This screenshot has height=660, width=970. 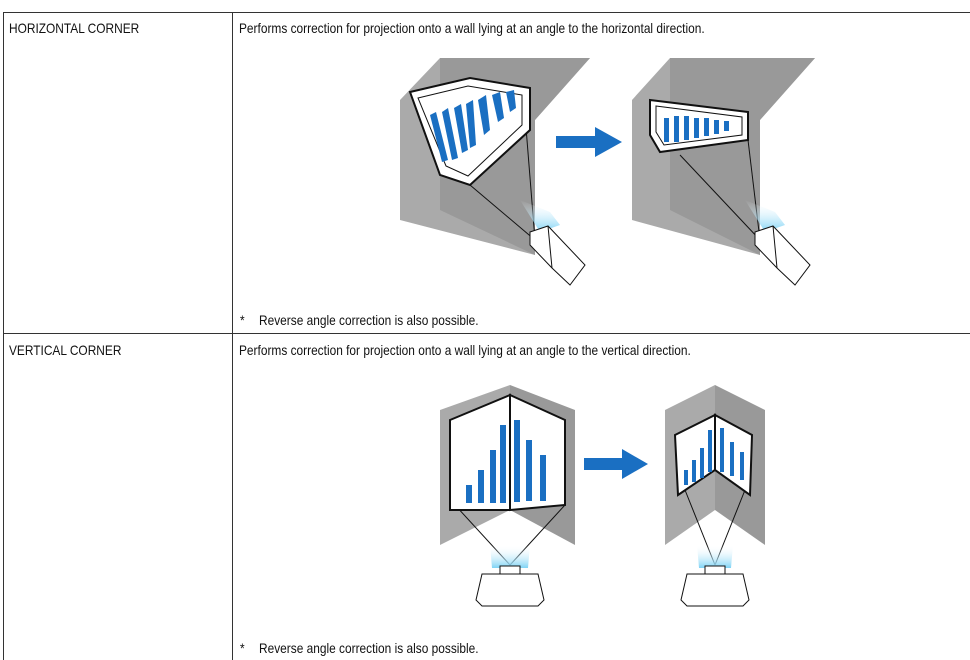 What do you see at coordinates (74, 28) in the screenshot?
I see `row-name: HORIZONTAL CORNER` at bounding box center [74, 28].